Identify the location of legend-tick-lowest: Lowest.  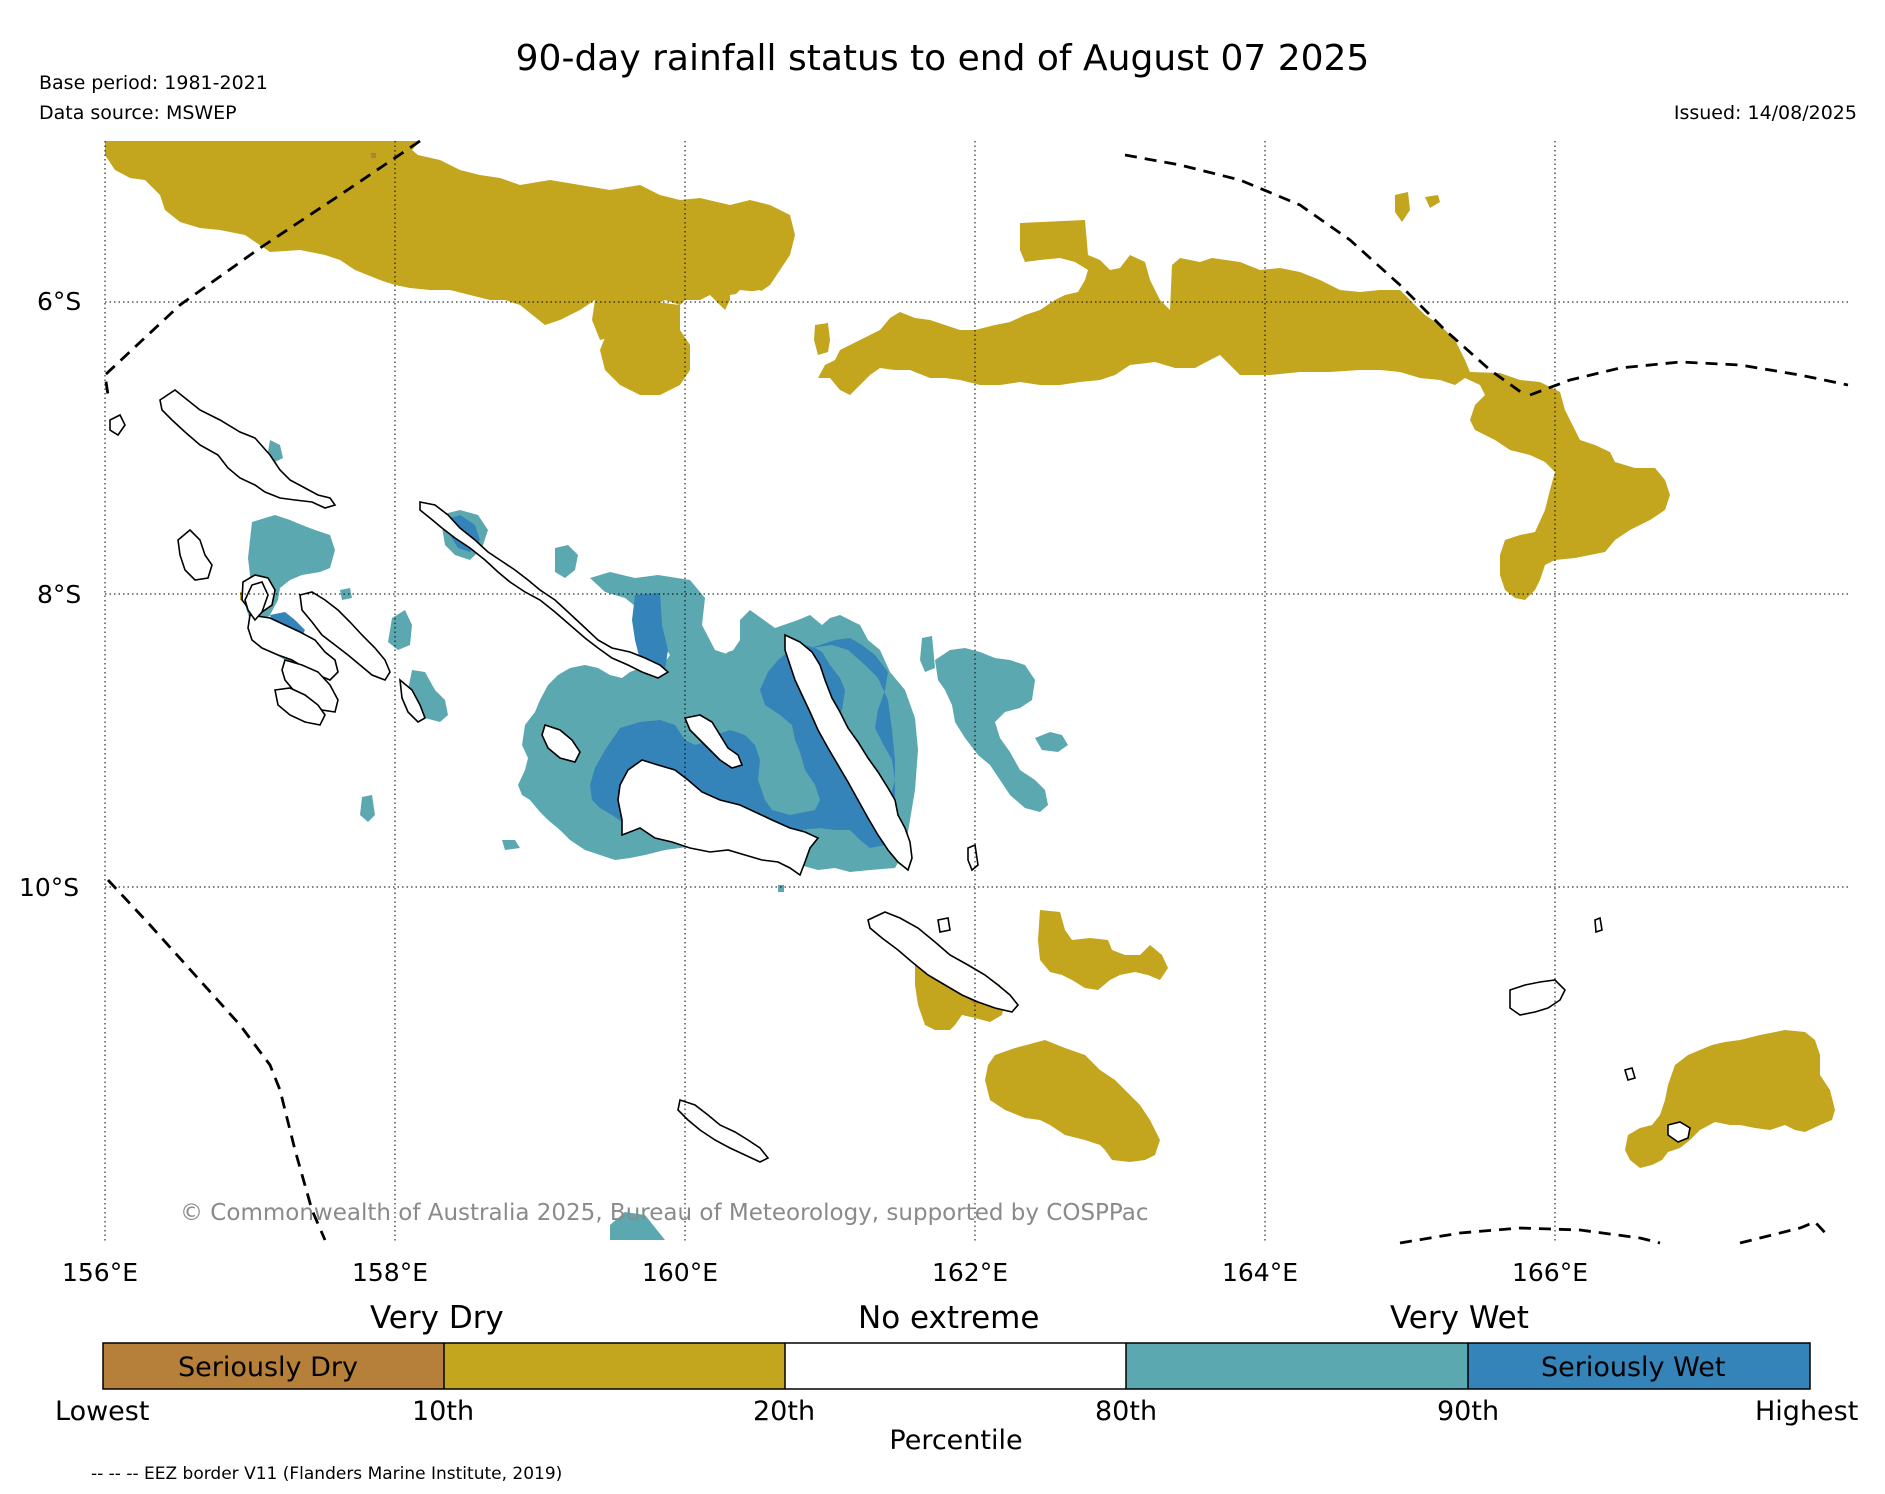
(102, 1411).